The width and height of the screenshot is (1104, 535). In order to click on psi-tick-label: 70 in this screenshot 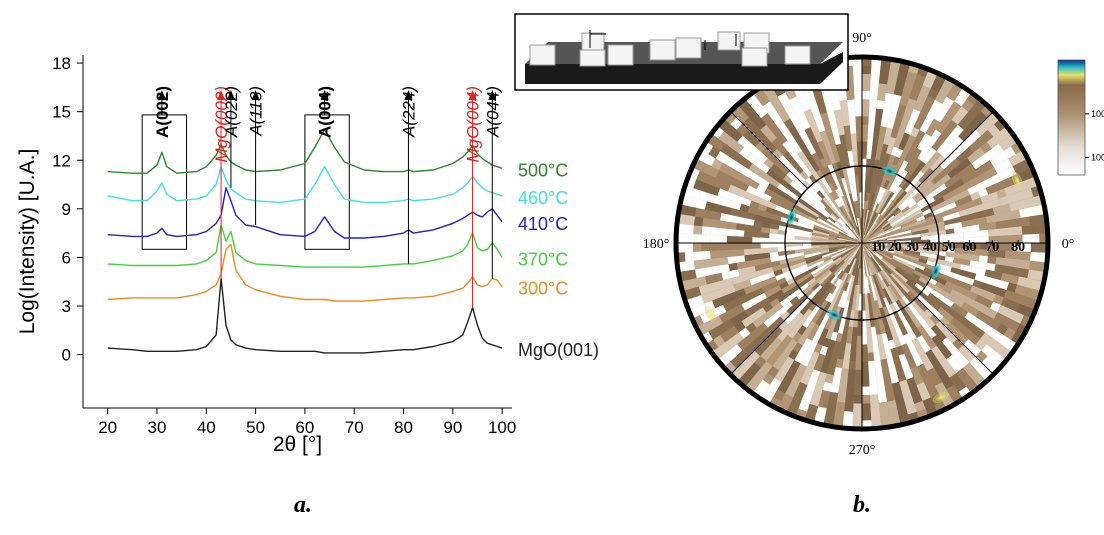, I will do `click(992, 247)`.